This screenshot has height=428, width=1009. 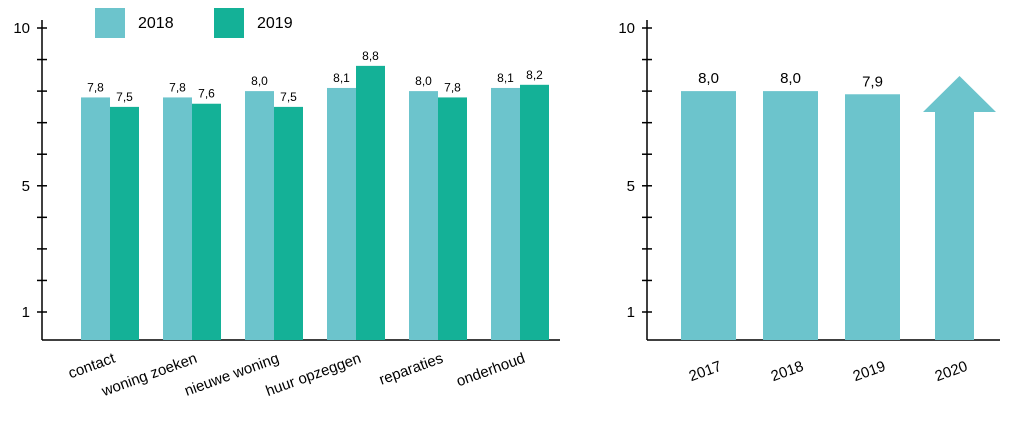 What do you see at coordinates (21, 28) in the screenshot?
I see `left-y-tick-label: 10` at bounding box center [21, 28].